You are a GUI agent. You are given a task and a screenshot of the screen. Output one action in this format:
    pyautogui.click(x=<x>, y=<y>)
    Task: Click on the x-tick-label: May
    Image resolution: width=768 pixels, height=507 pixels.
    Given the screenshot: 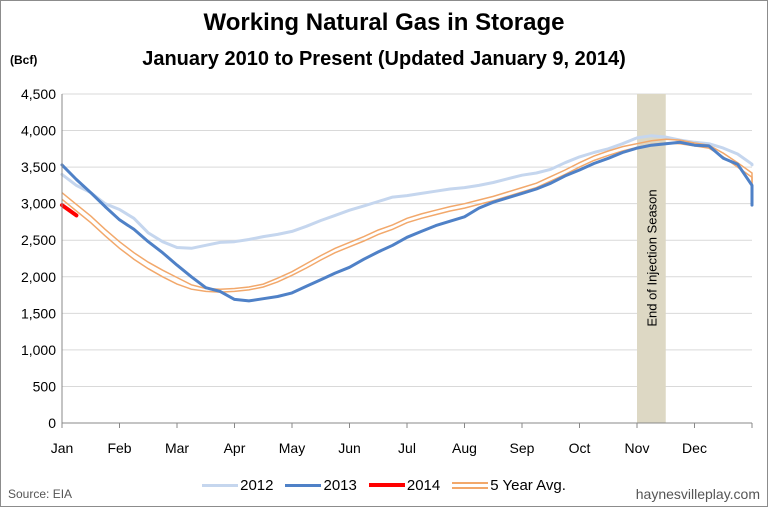 What is the action you would take?
    pyautogui.click(x=292, y=448)
    